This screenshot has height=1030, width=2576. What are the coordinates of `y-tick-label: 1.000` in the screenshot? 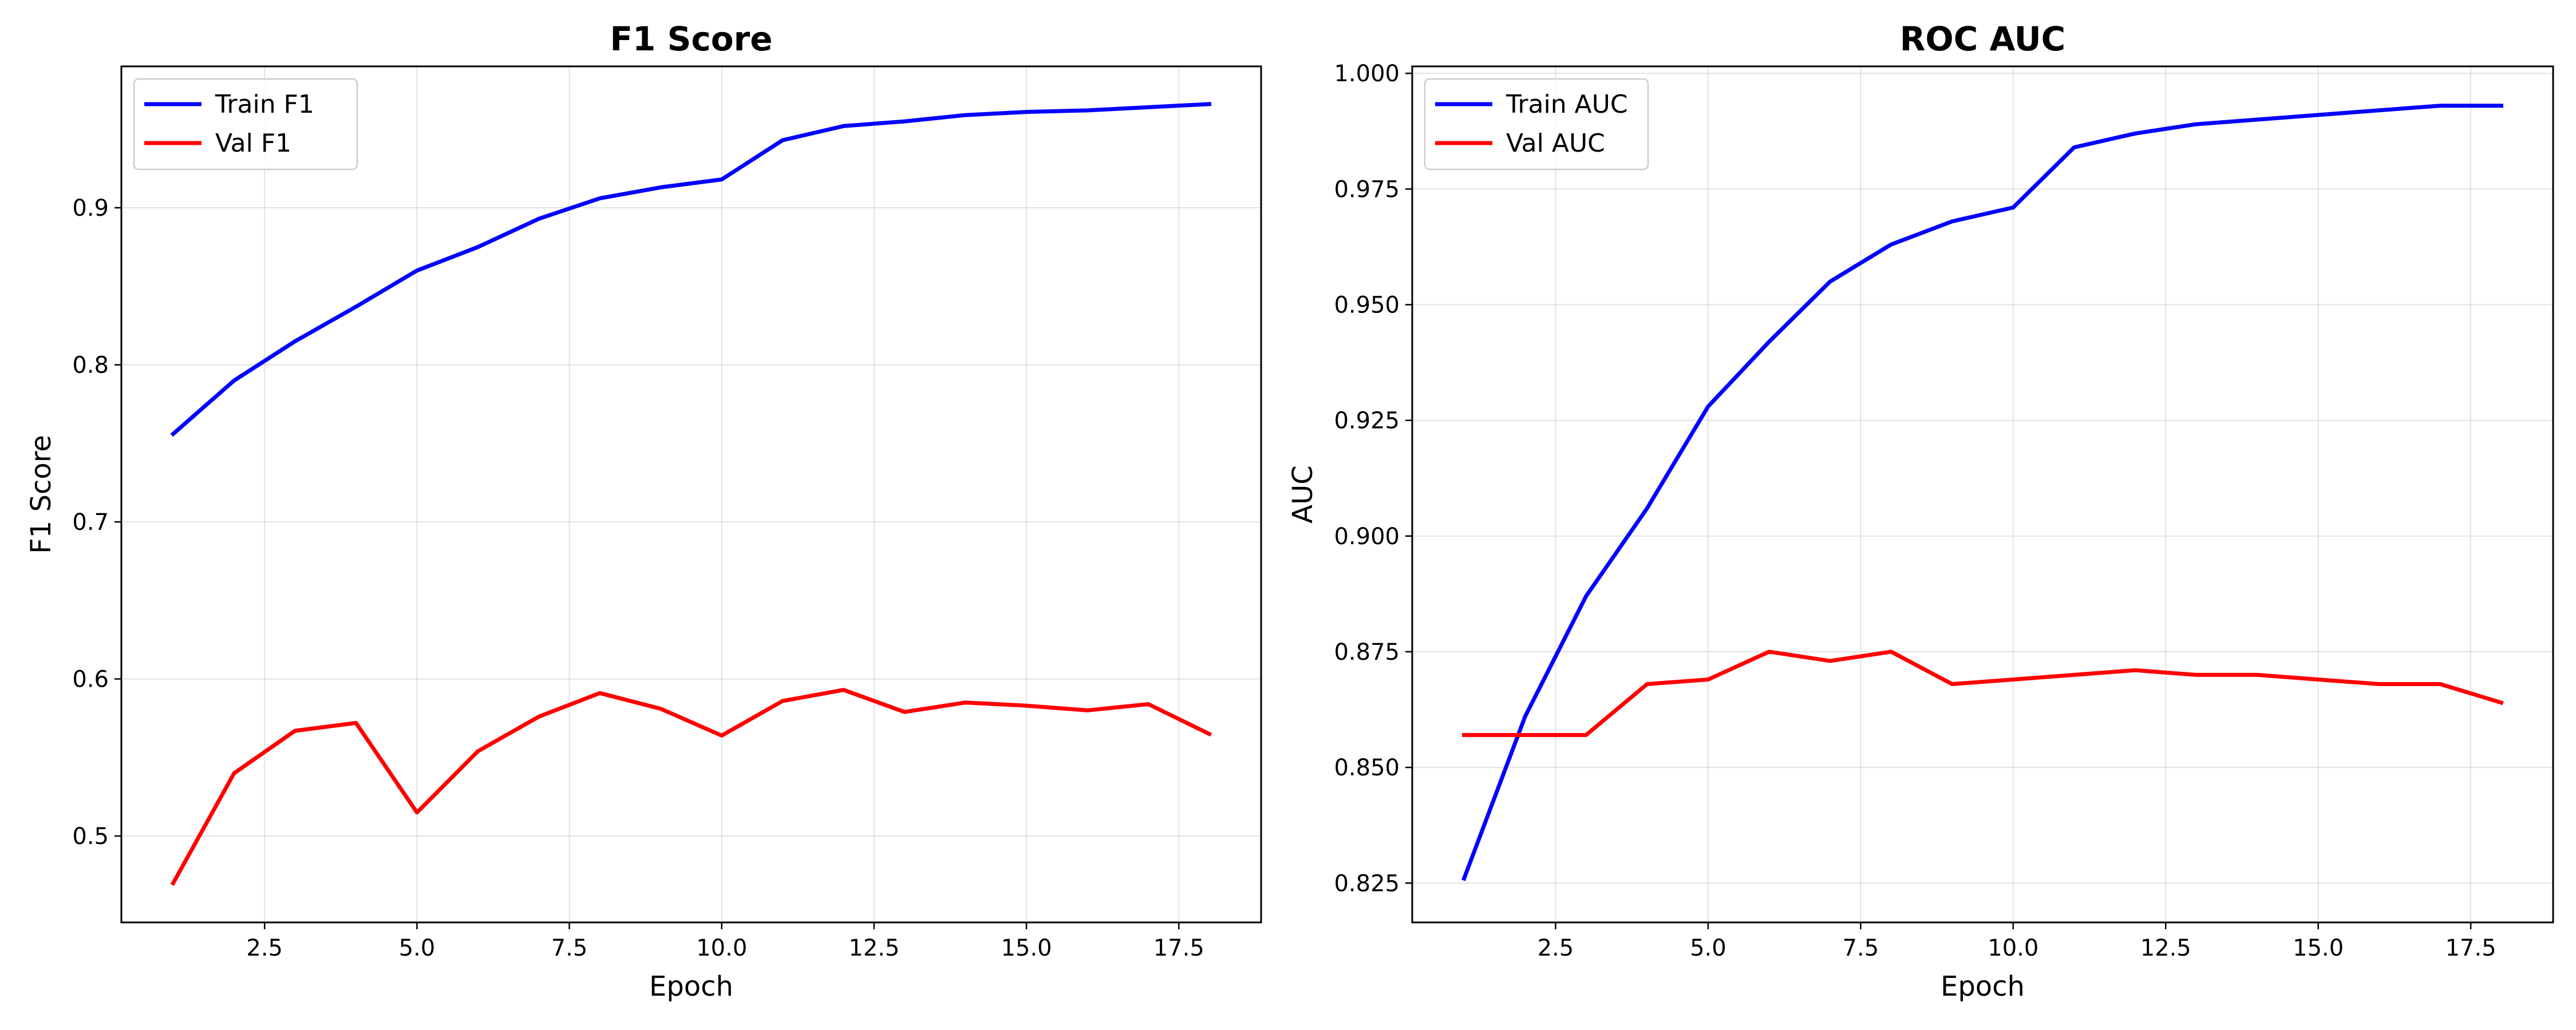 It's located at (1367, 74).